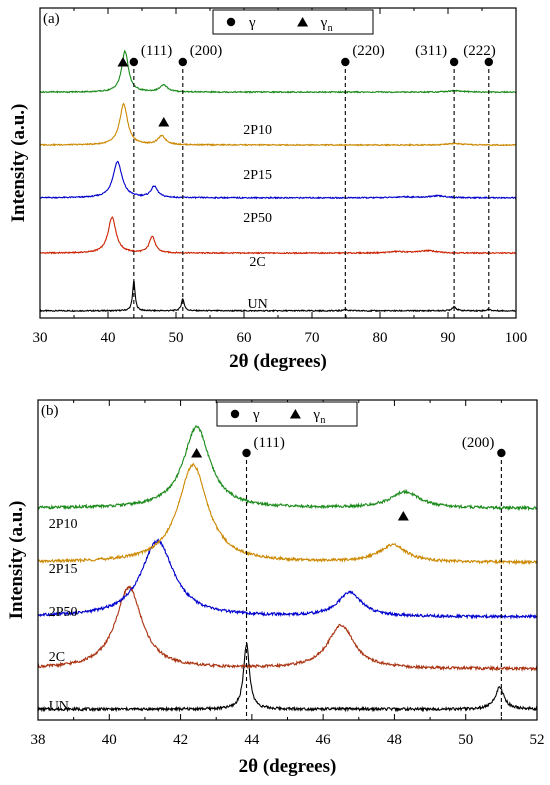 This screenshot has height=785, width=550. What do you see at coordinates (448, 338) in the screenshot?
I see `x-tick-label: 90` at bounding box center [448, 338].